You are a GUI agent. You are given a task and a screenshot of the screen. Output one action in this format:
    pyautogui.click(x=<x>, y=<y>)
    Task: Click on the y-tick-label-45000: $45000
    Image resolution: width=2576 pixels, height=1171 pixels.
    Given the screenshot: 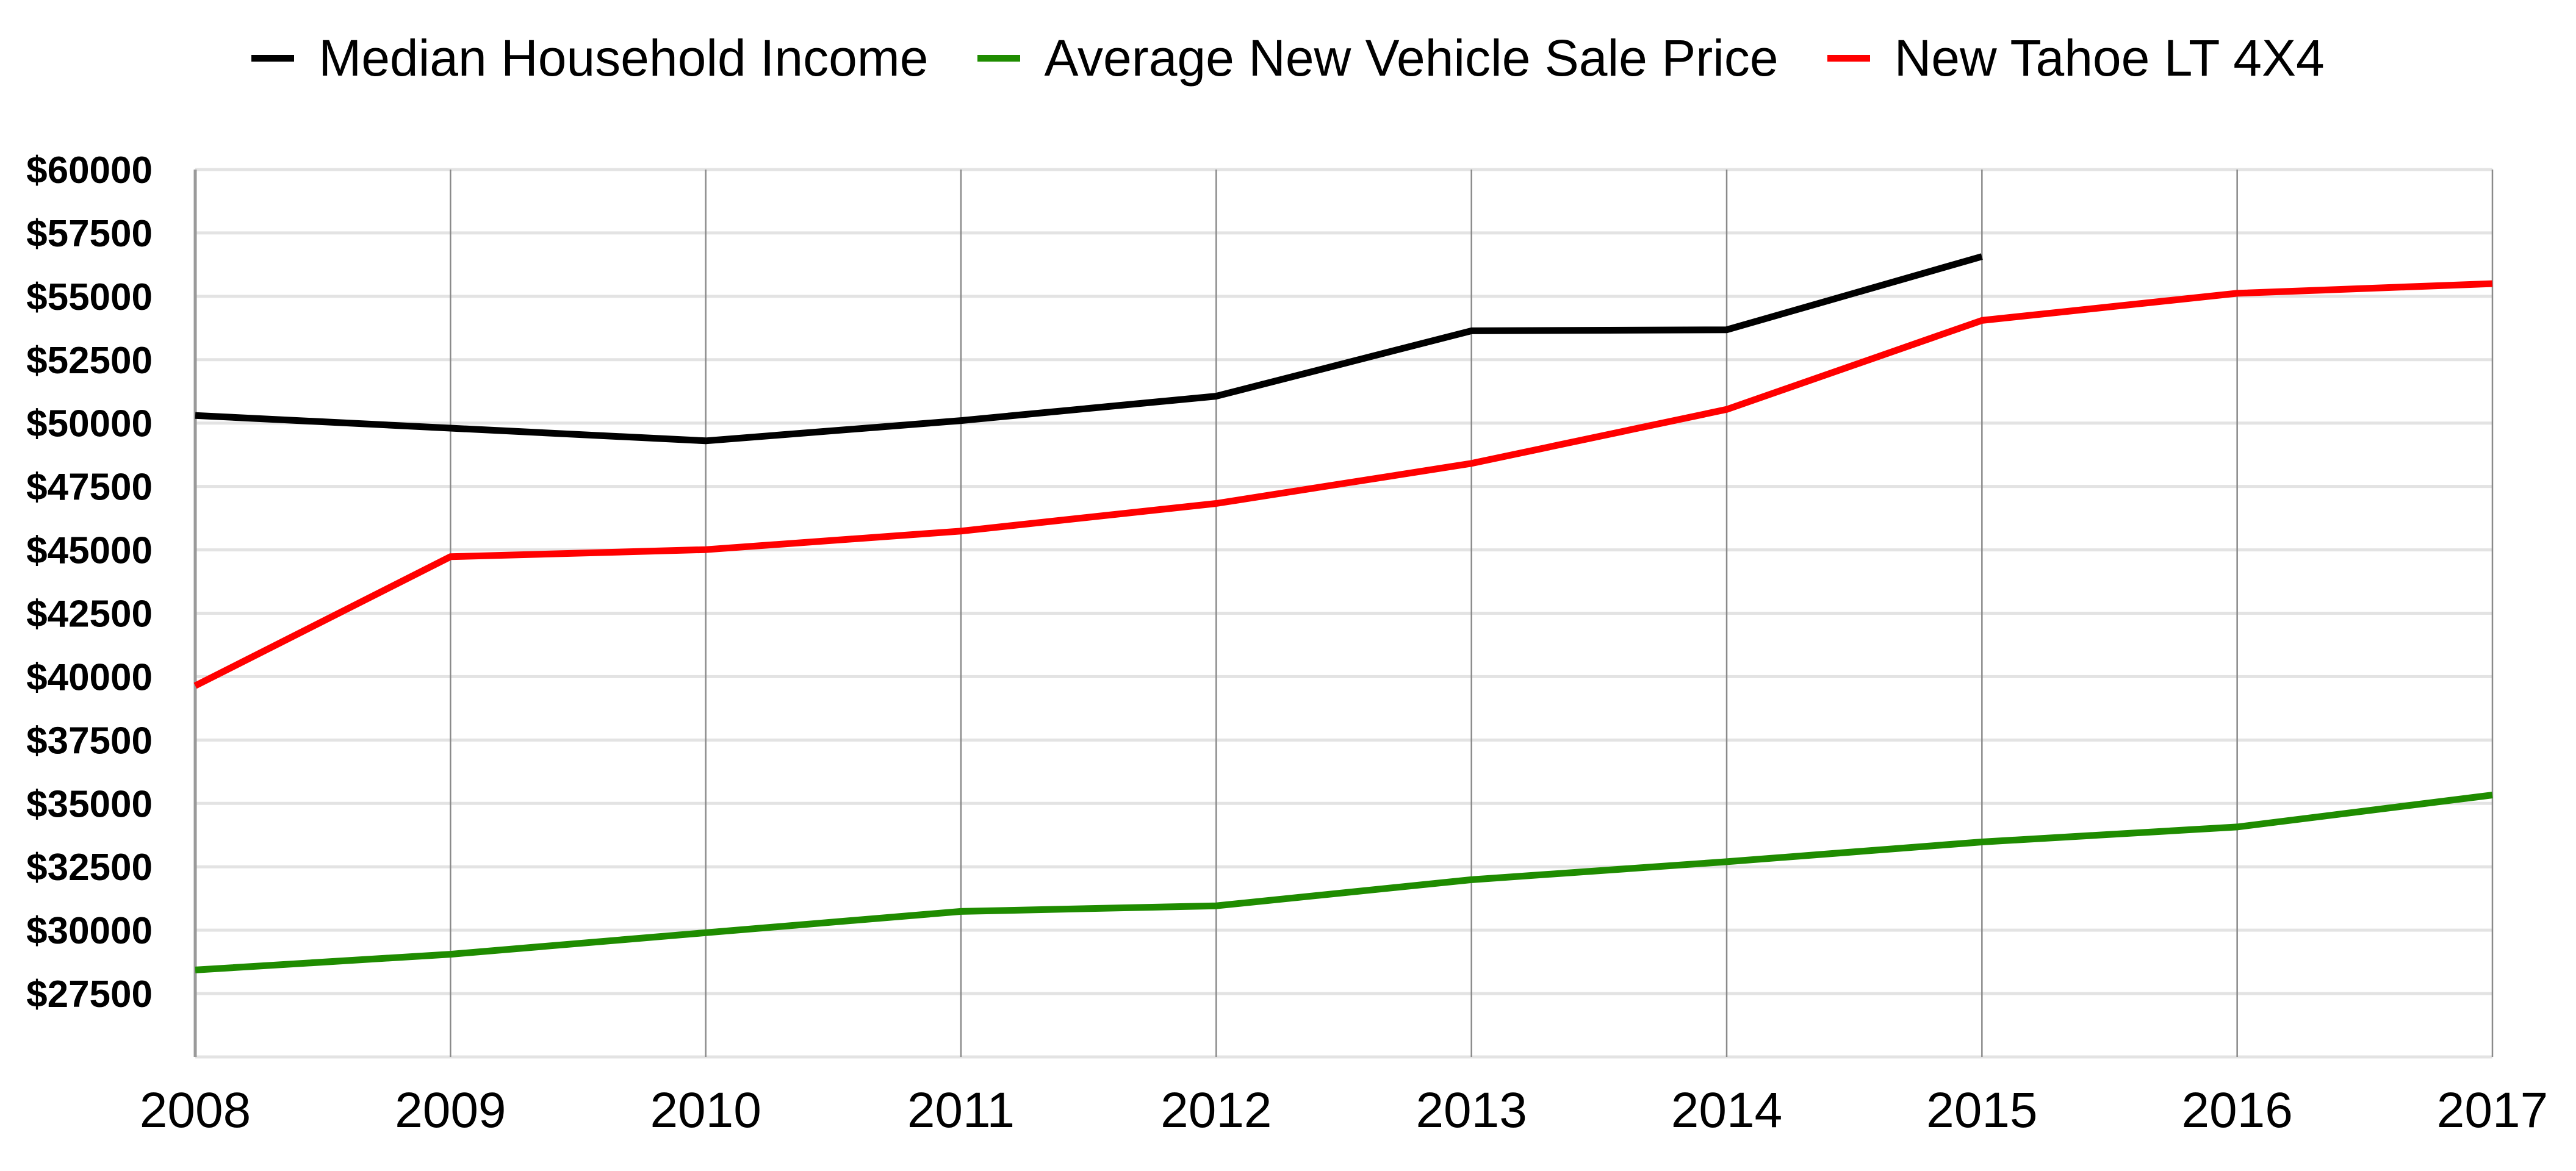 What is the action you would take?
    pyautogui.click(x=89, y=551)
    